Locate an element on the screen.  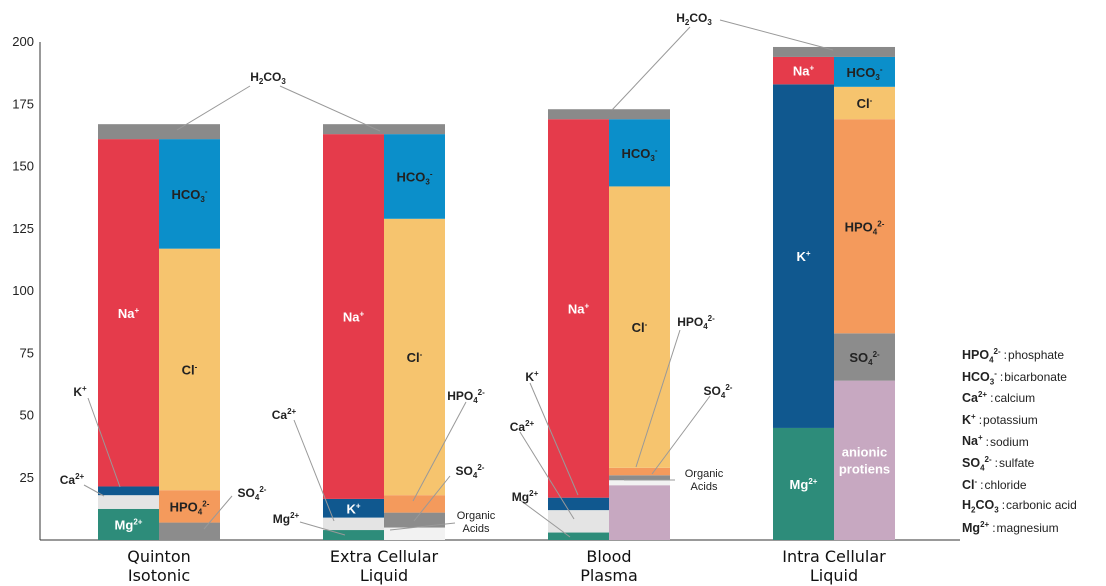
legend-description: bicarbonate is located at coordinates (1035, 376).